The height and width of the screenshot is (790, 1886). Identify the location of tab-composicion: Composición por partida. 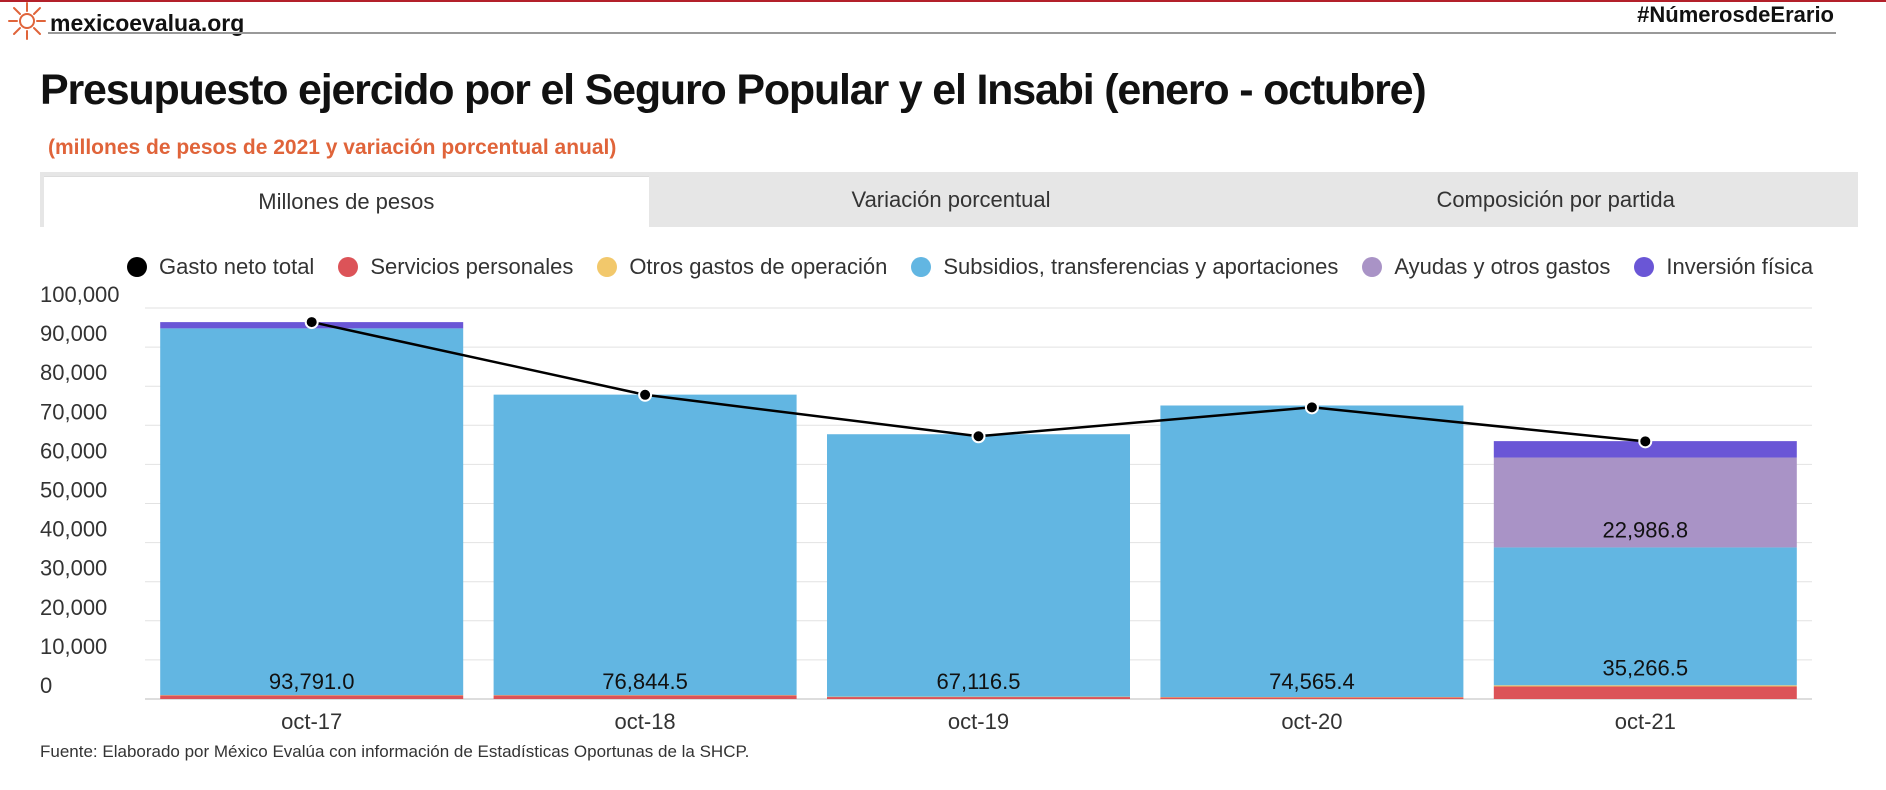
(1555, 199).